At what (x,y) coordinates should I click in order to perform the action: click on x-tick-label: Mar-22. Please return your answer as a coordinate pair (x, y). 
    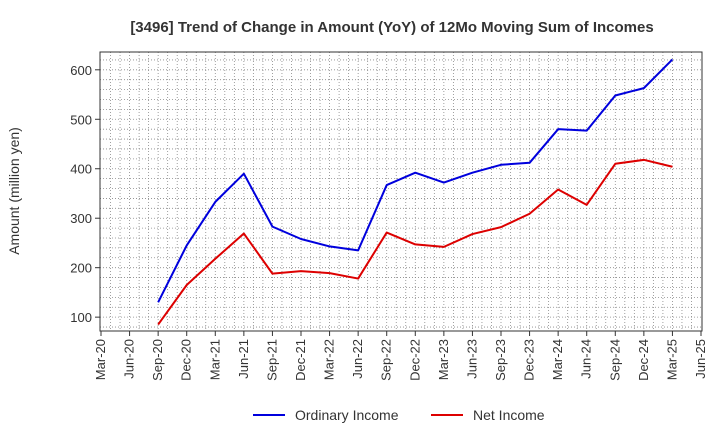
    Looking at the image, I should click on (329, 359).